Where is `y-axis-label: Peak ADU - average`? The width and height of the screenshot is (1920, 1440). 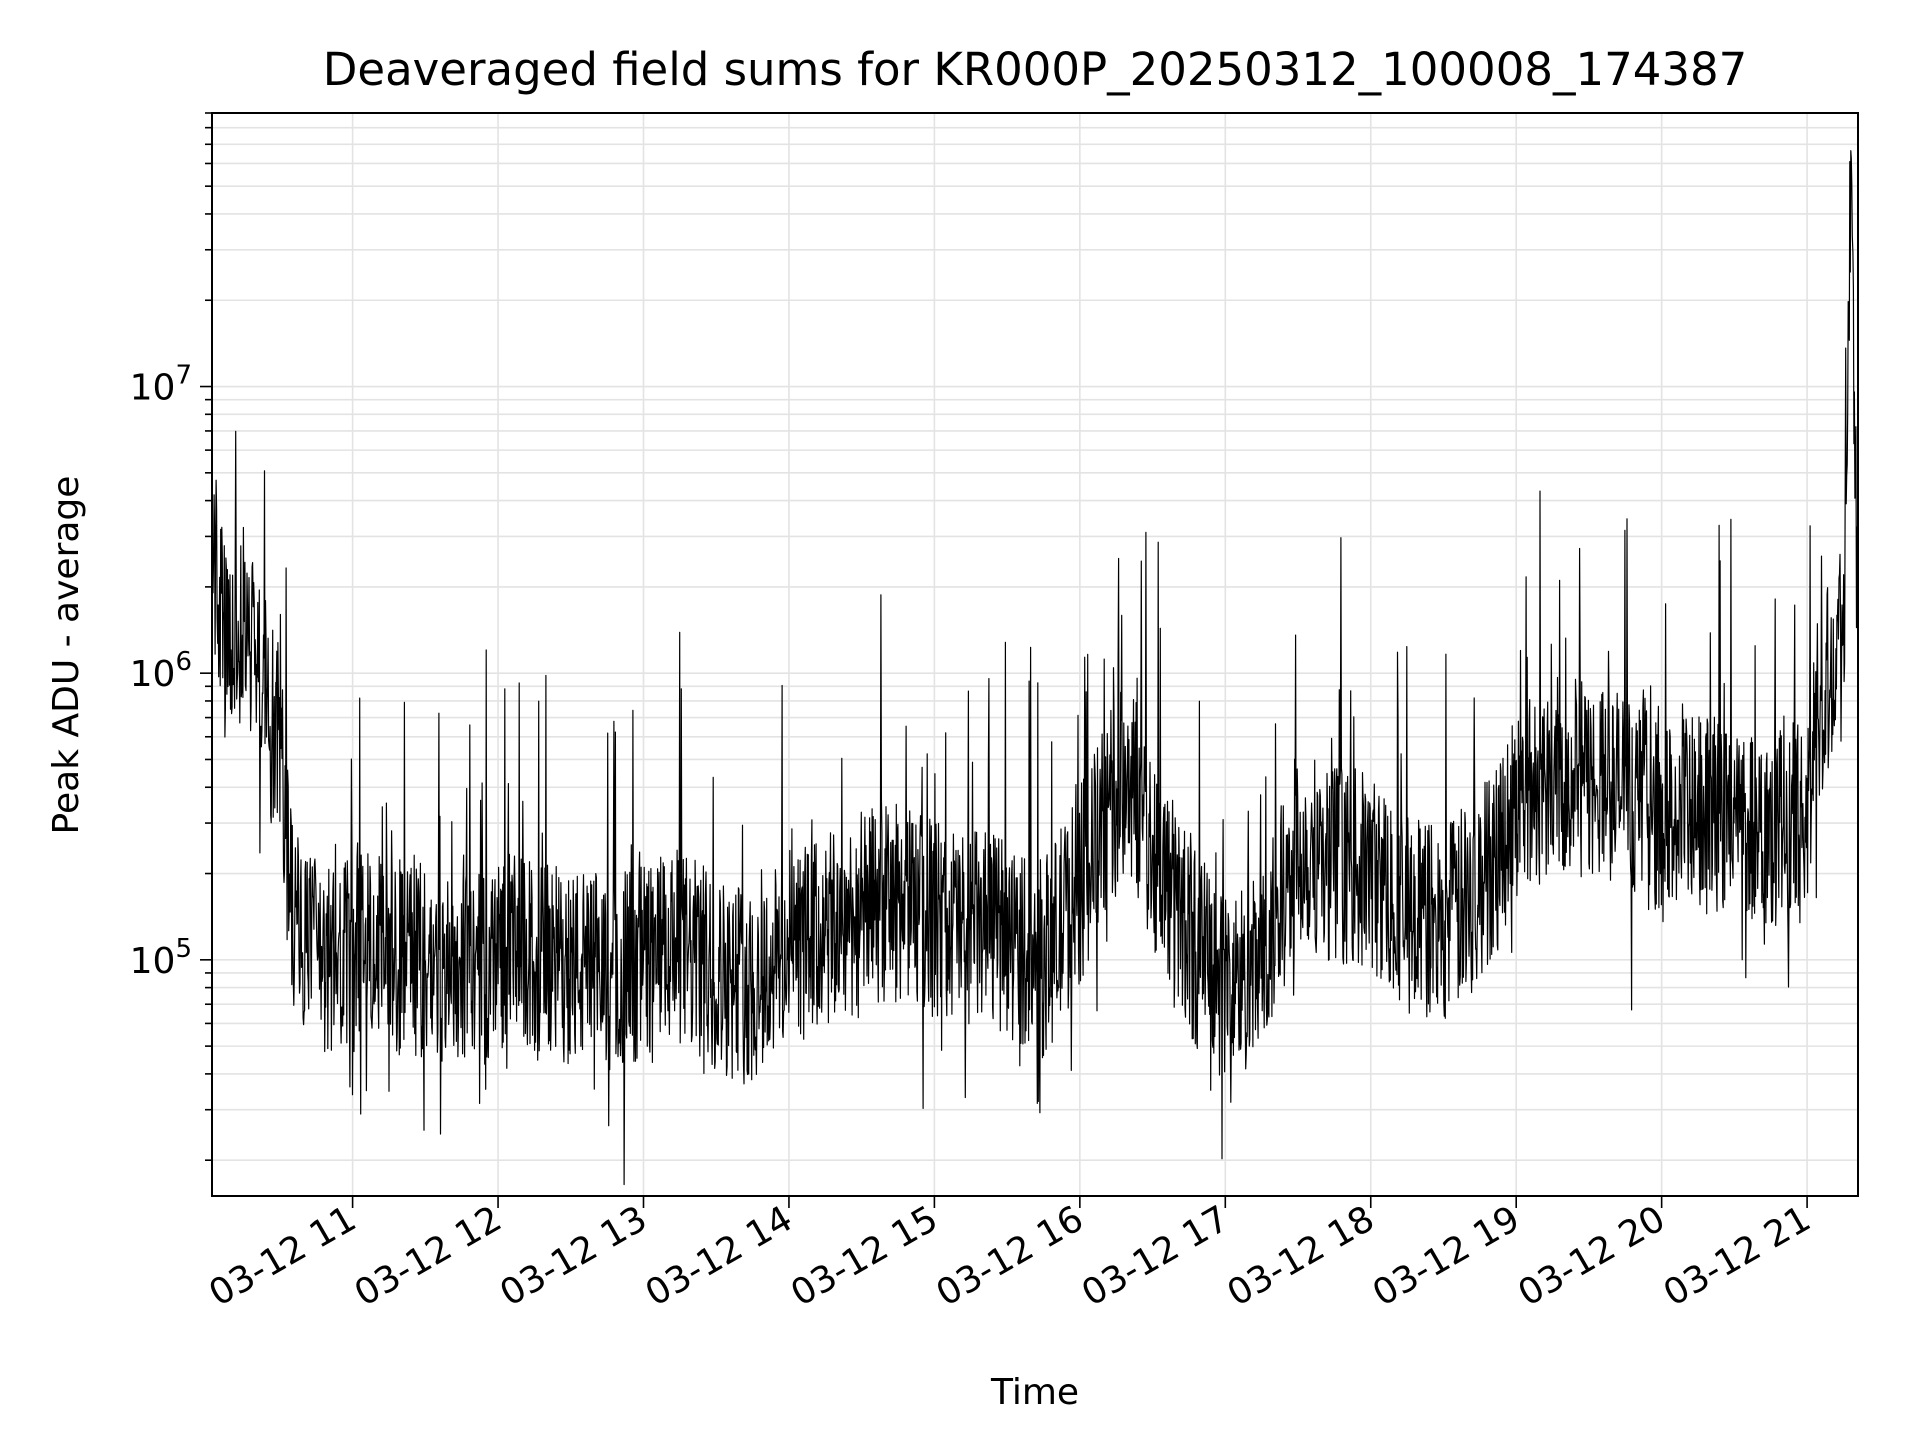 y-axis-label: Peak ADU - average is located at coordinates (66, 655).